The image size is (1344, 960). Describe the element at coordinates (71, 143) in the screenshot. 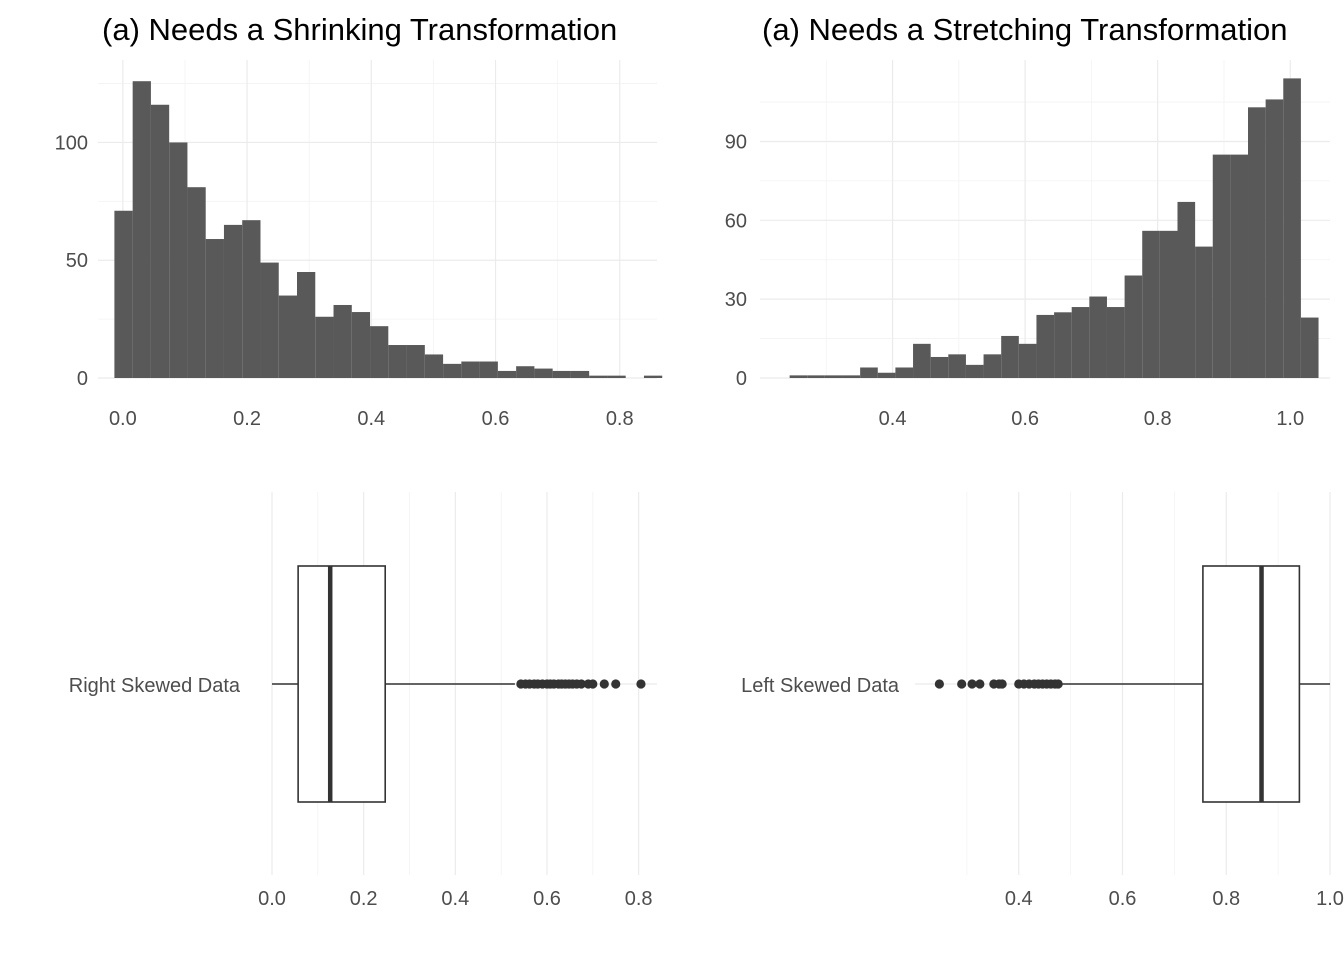

I see `y-tick-label: 100` at that location.